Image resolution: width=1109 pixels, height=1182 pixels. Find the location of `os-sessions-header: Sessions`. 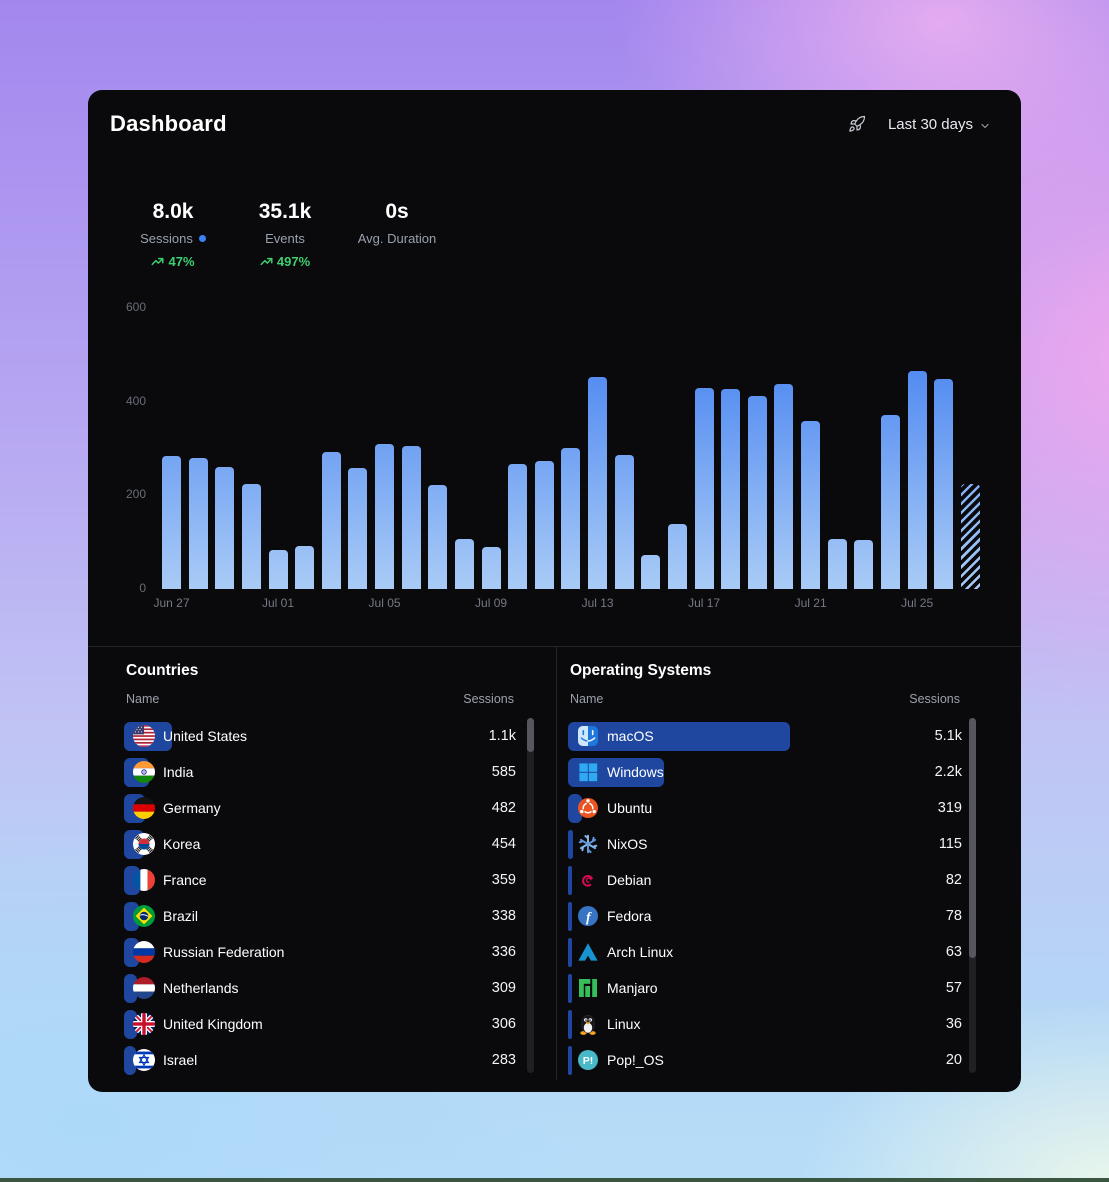

os-sessions-header: Sessions is located at coordinates (934, 699).